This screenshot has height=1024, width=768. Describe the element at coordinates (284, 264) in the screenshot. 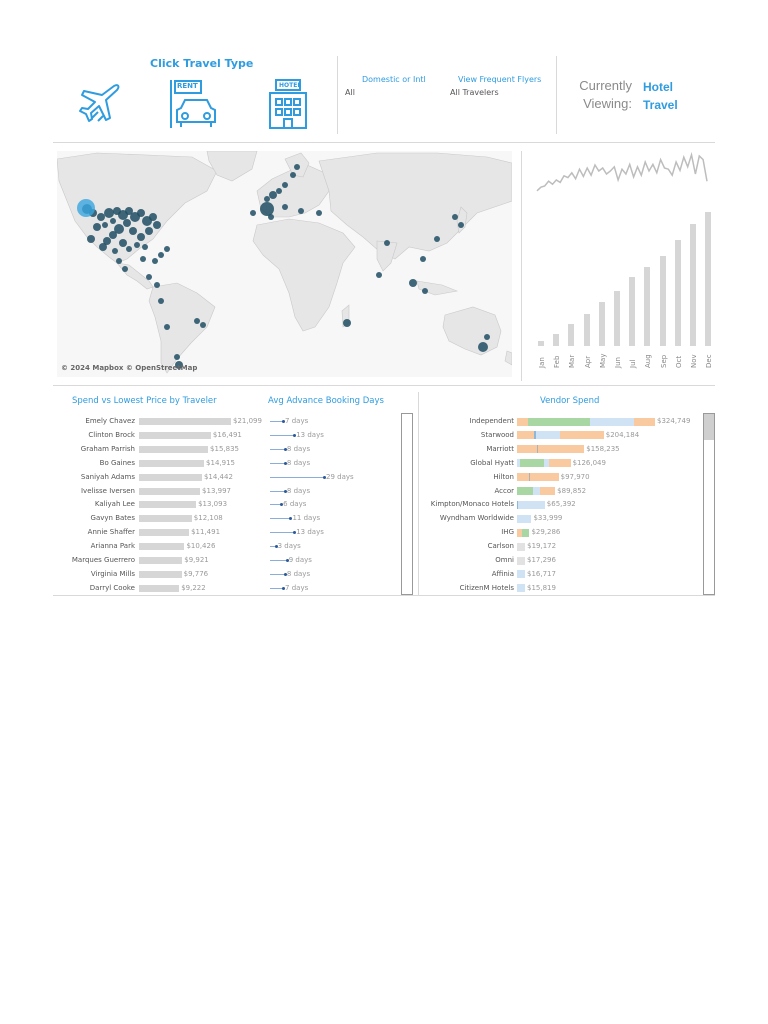

I see `world-map: © 2024 Mapbox © OpenStreetMap` at that location.